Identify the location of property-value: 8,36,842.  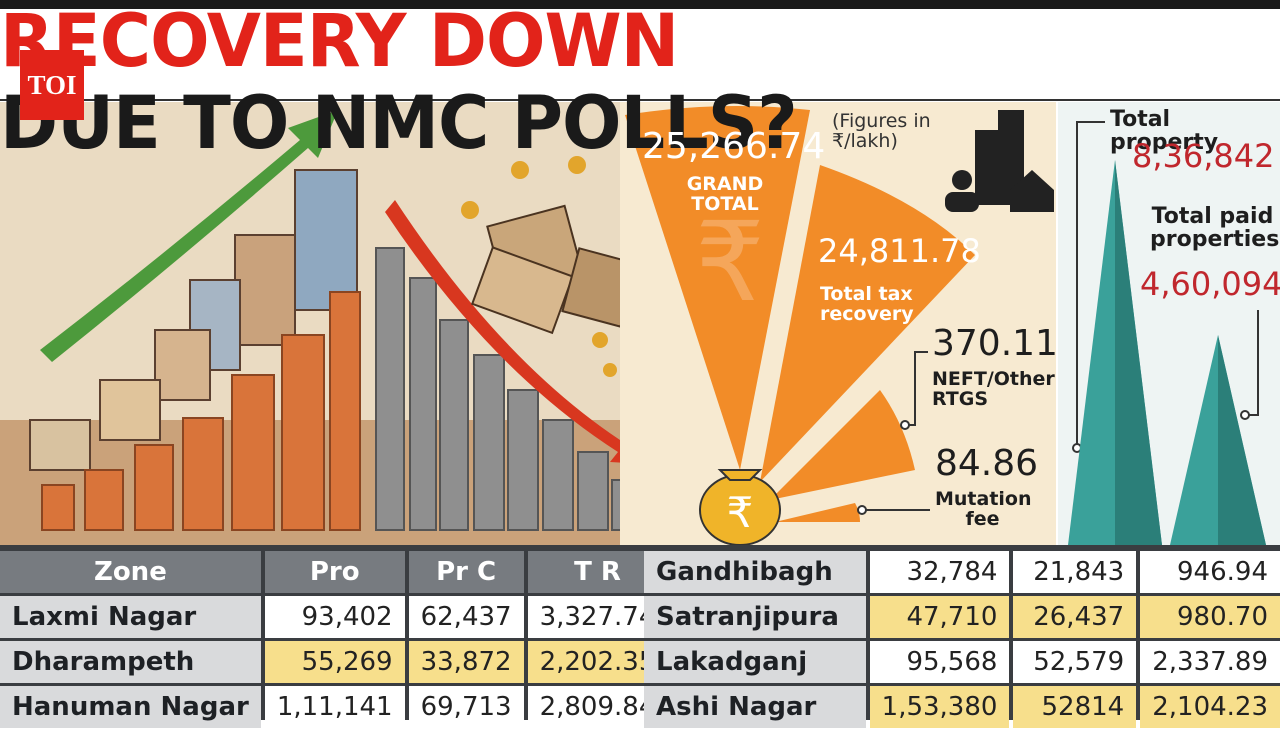
(1203, 156).